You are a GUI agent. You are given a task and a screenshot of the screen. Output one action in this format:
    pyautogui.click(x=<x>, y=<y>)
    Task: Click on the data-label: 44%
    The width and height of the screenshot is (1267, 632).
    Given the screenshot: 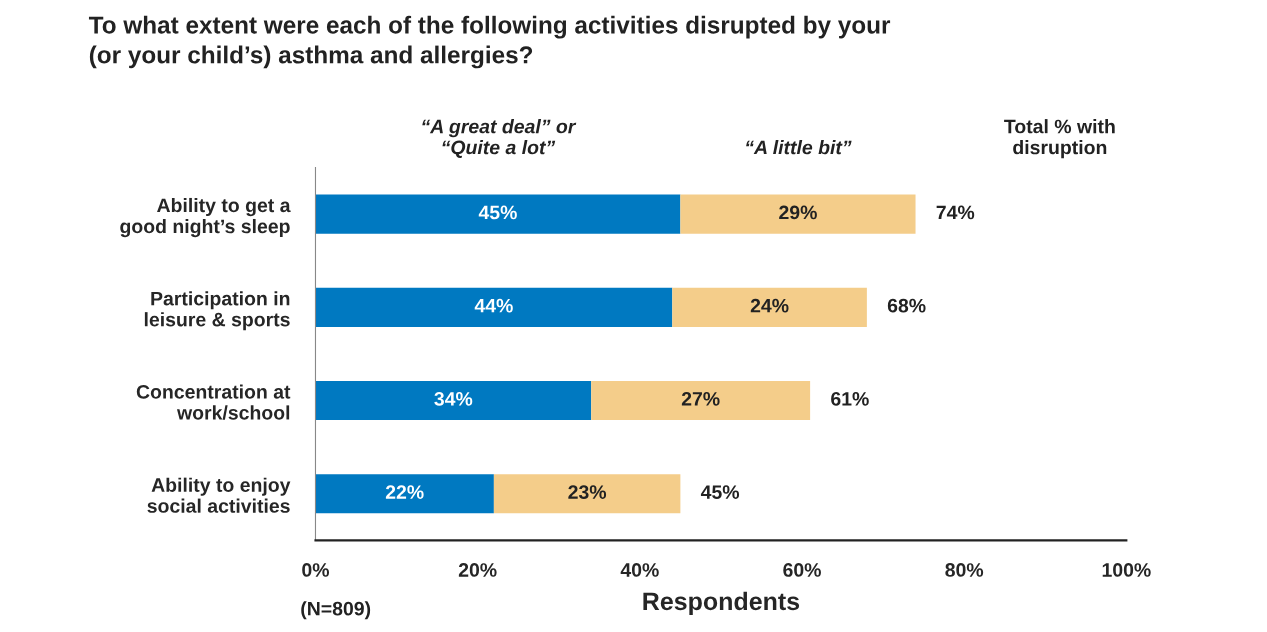 What is the action you would take?
    pyautogui.click(x=493, y=305)
    